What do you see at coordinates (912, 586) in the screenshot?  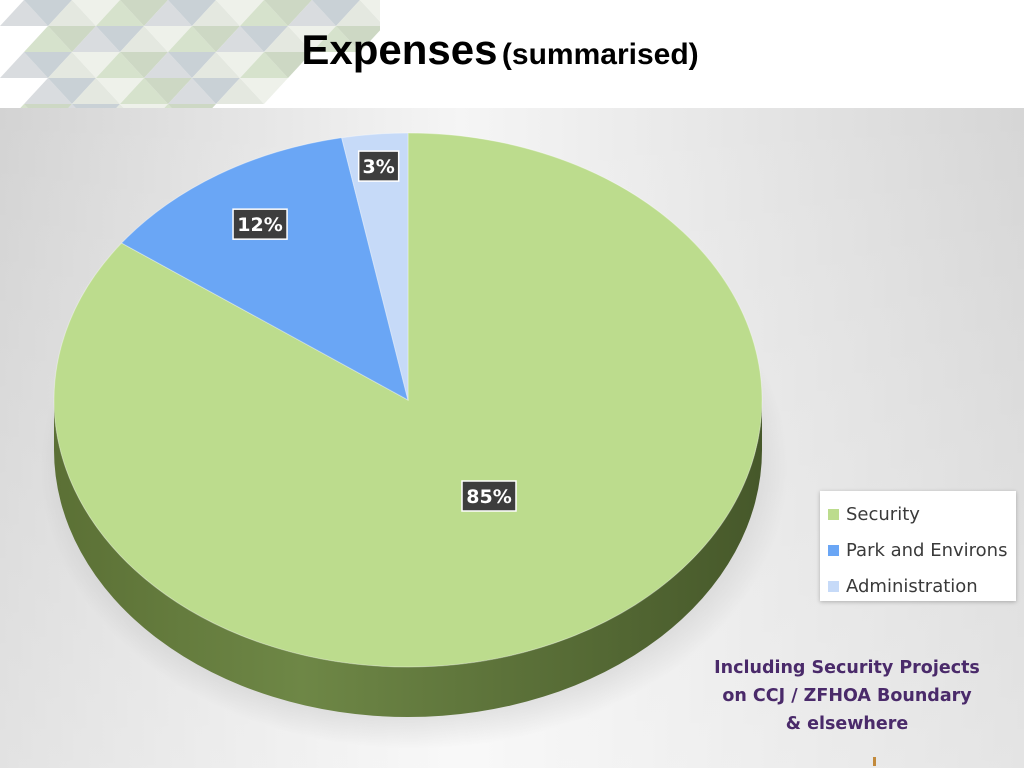 I see `legend-label-administration: Administration` at bounding box center [912, 586].